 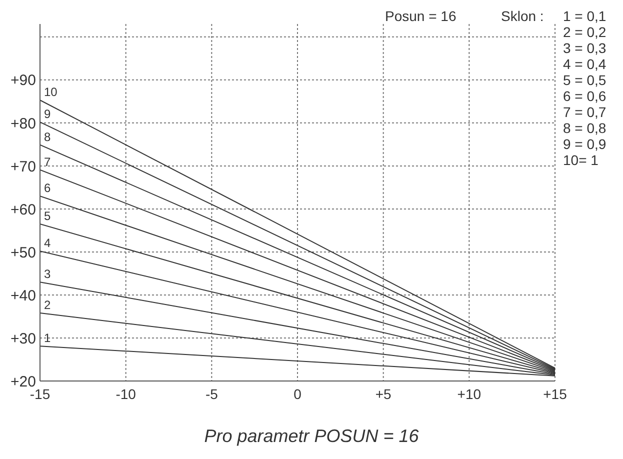 I want to click on series-label: 7, so click(x=47, y=161).